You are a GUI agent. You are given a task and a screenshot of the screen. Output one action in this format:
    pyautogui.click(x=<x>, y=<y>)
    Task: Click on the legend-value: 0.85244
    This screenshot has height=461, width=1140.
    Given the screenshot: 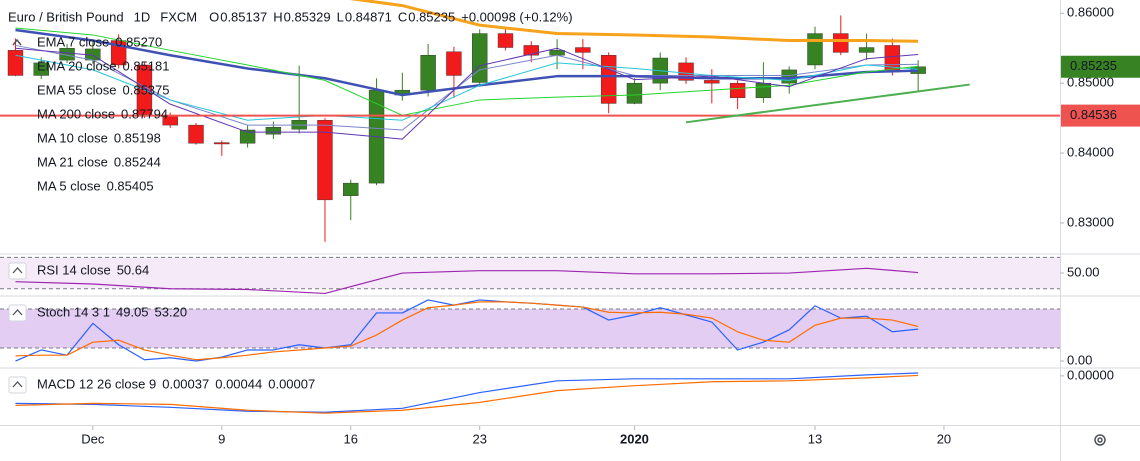 What is the action you would take?
    pyautogui.click(x=137, y=161)
    